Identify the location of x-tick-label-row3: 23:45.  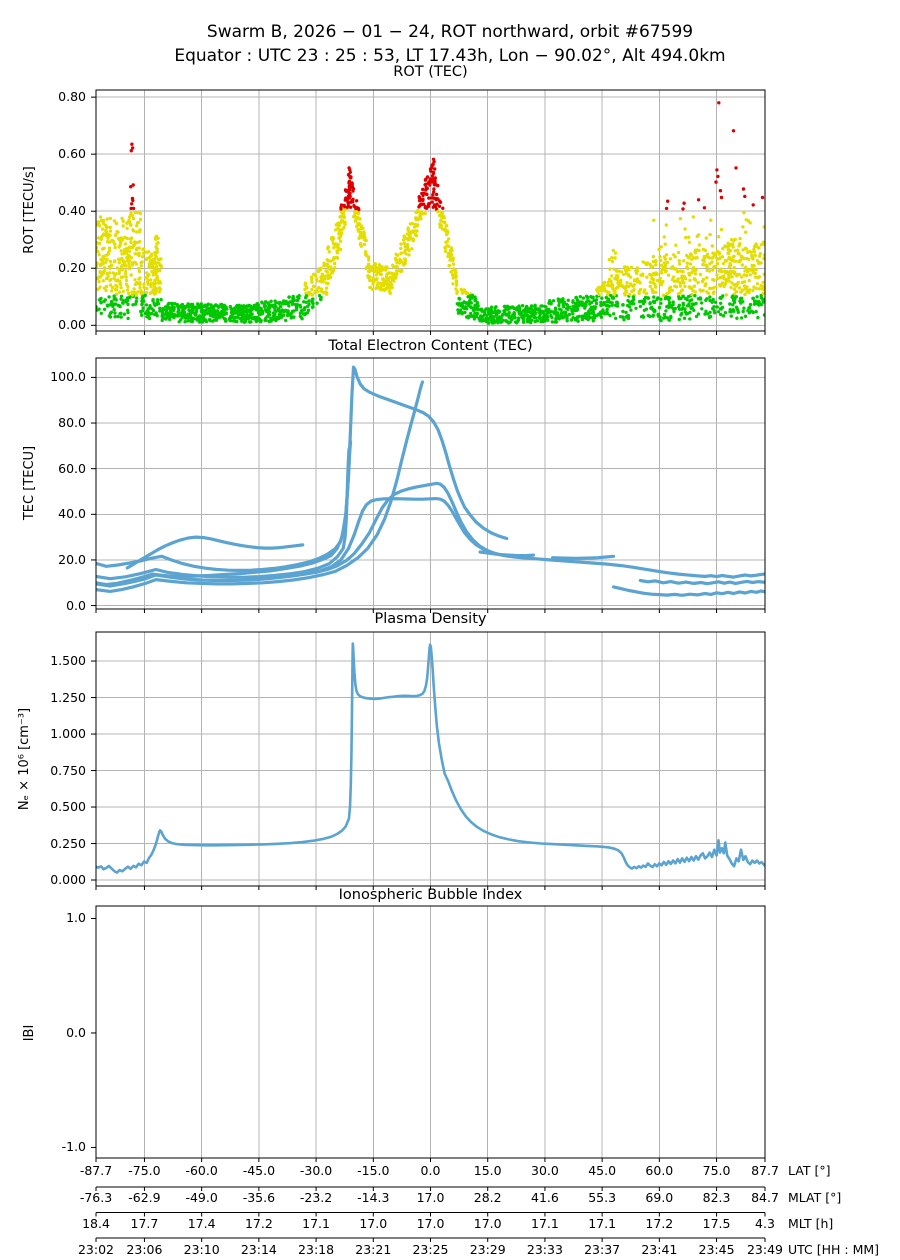
(716, 1249).